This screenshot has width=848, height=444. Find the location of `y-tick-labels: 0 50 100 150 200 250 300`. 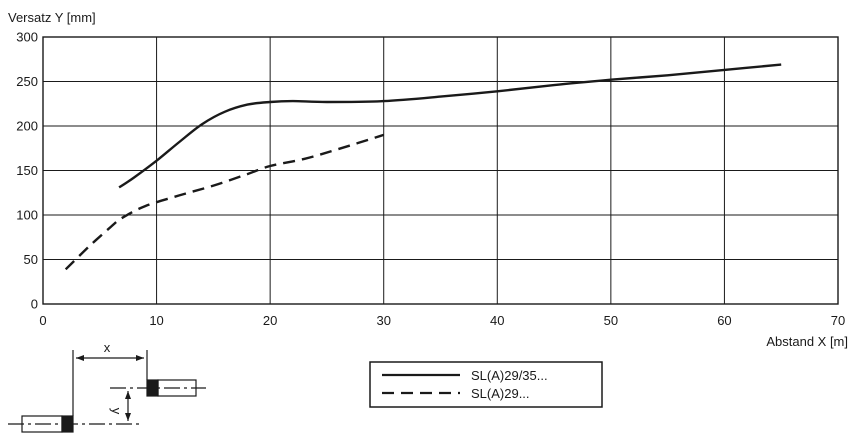

y-tick-labels: 0 50 100 150 200 250 300 is located at coordinates (27, 171).